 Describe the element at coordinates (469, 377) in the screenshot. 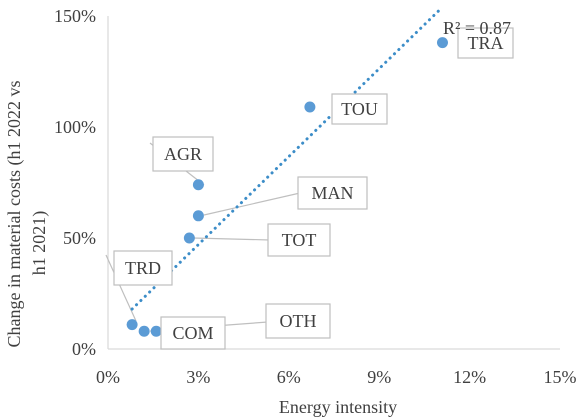

I see `x-tick-label: 12%` at that location.